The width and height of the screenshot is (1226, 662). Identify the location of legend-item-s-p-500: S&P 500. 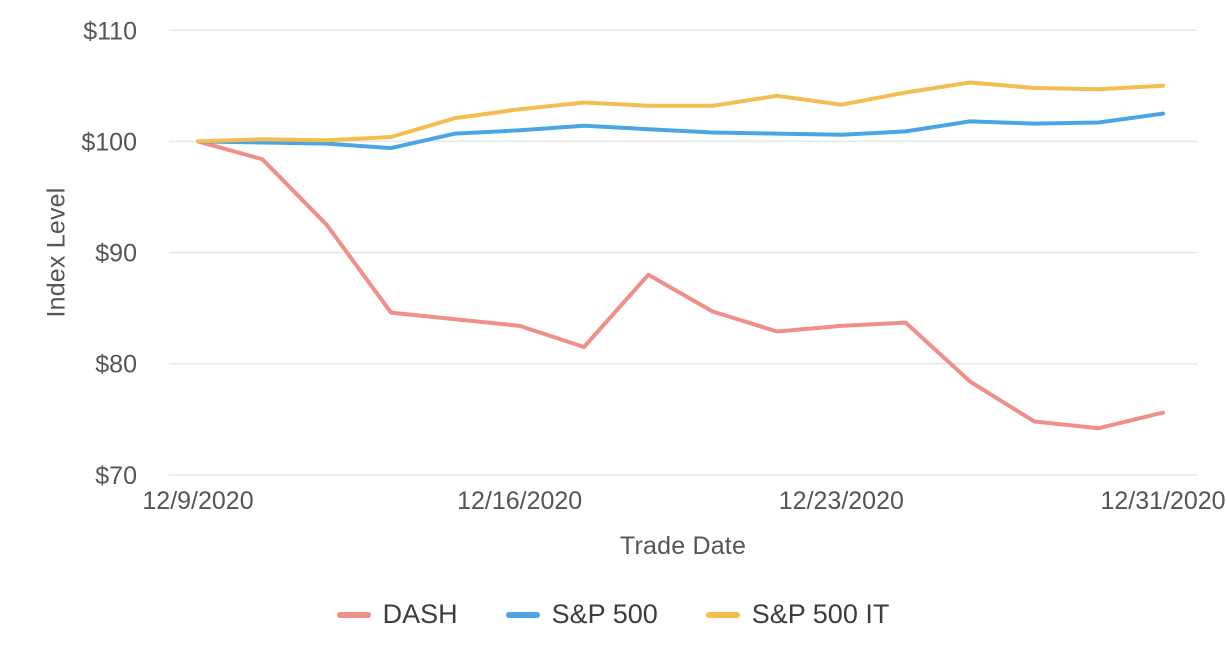
(581, 614).